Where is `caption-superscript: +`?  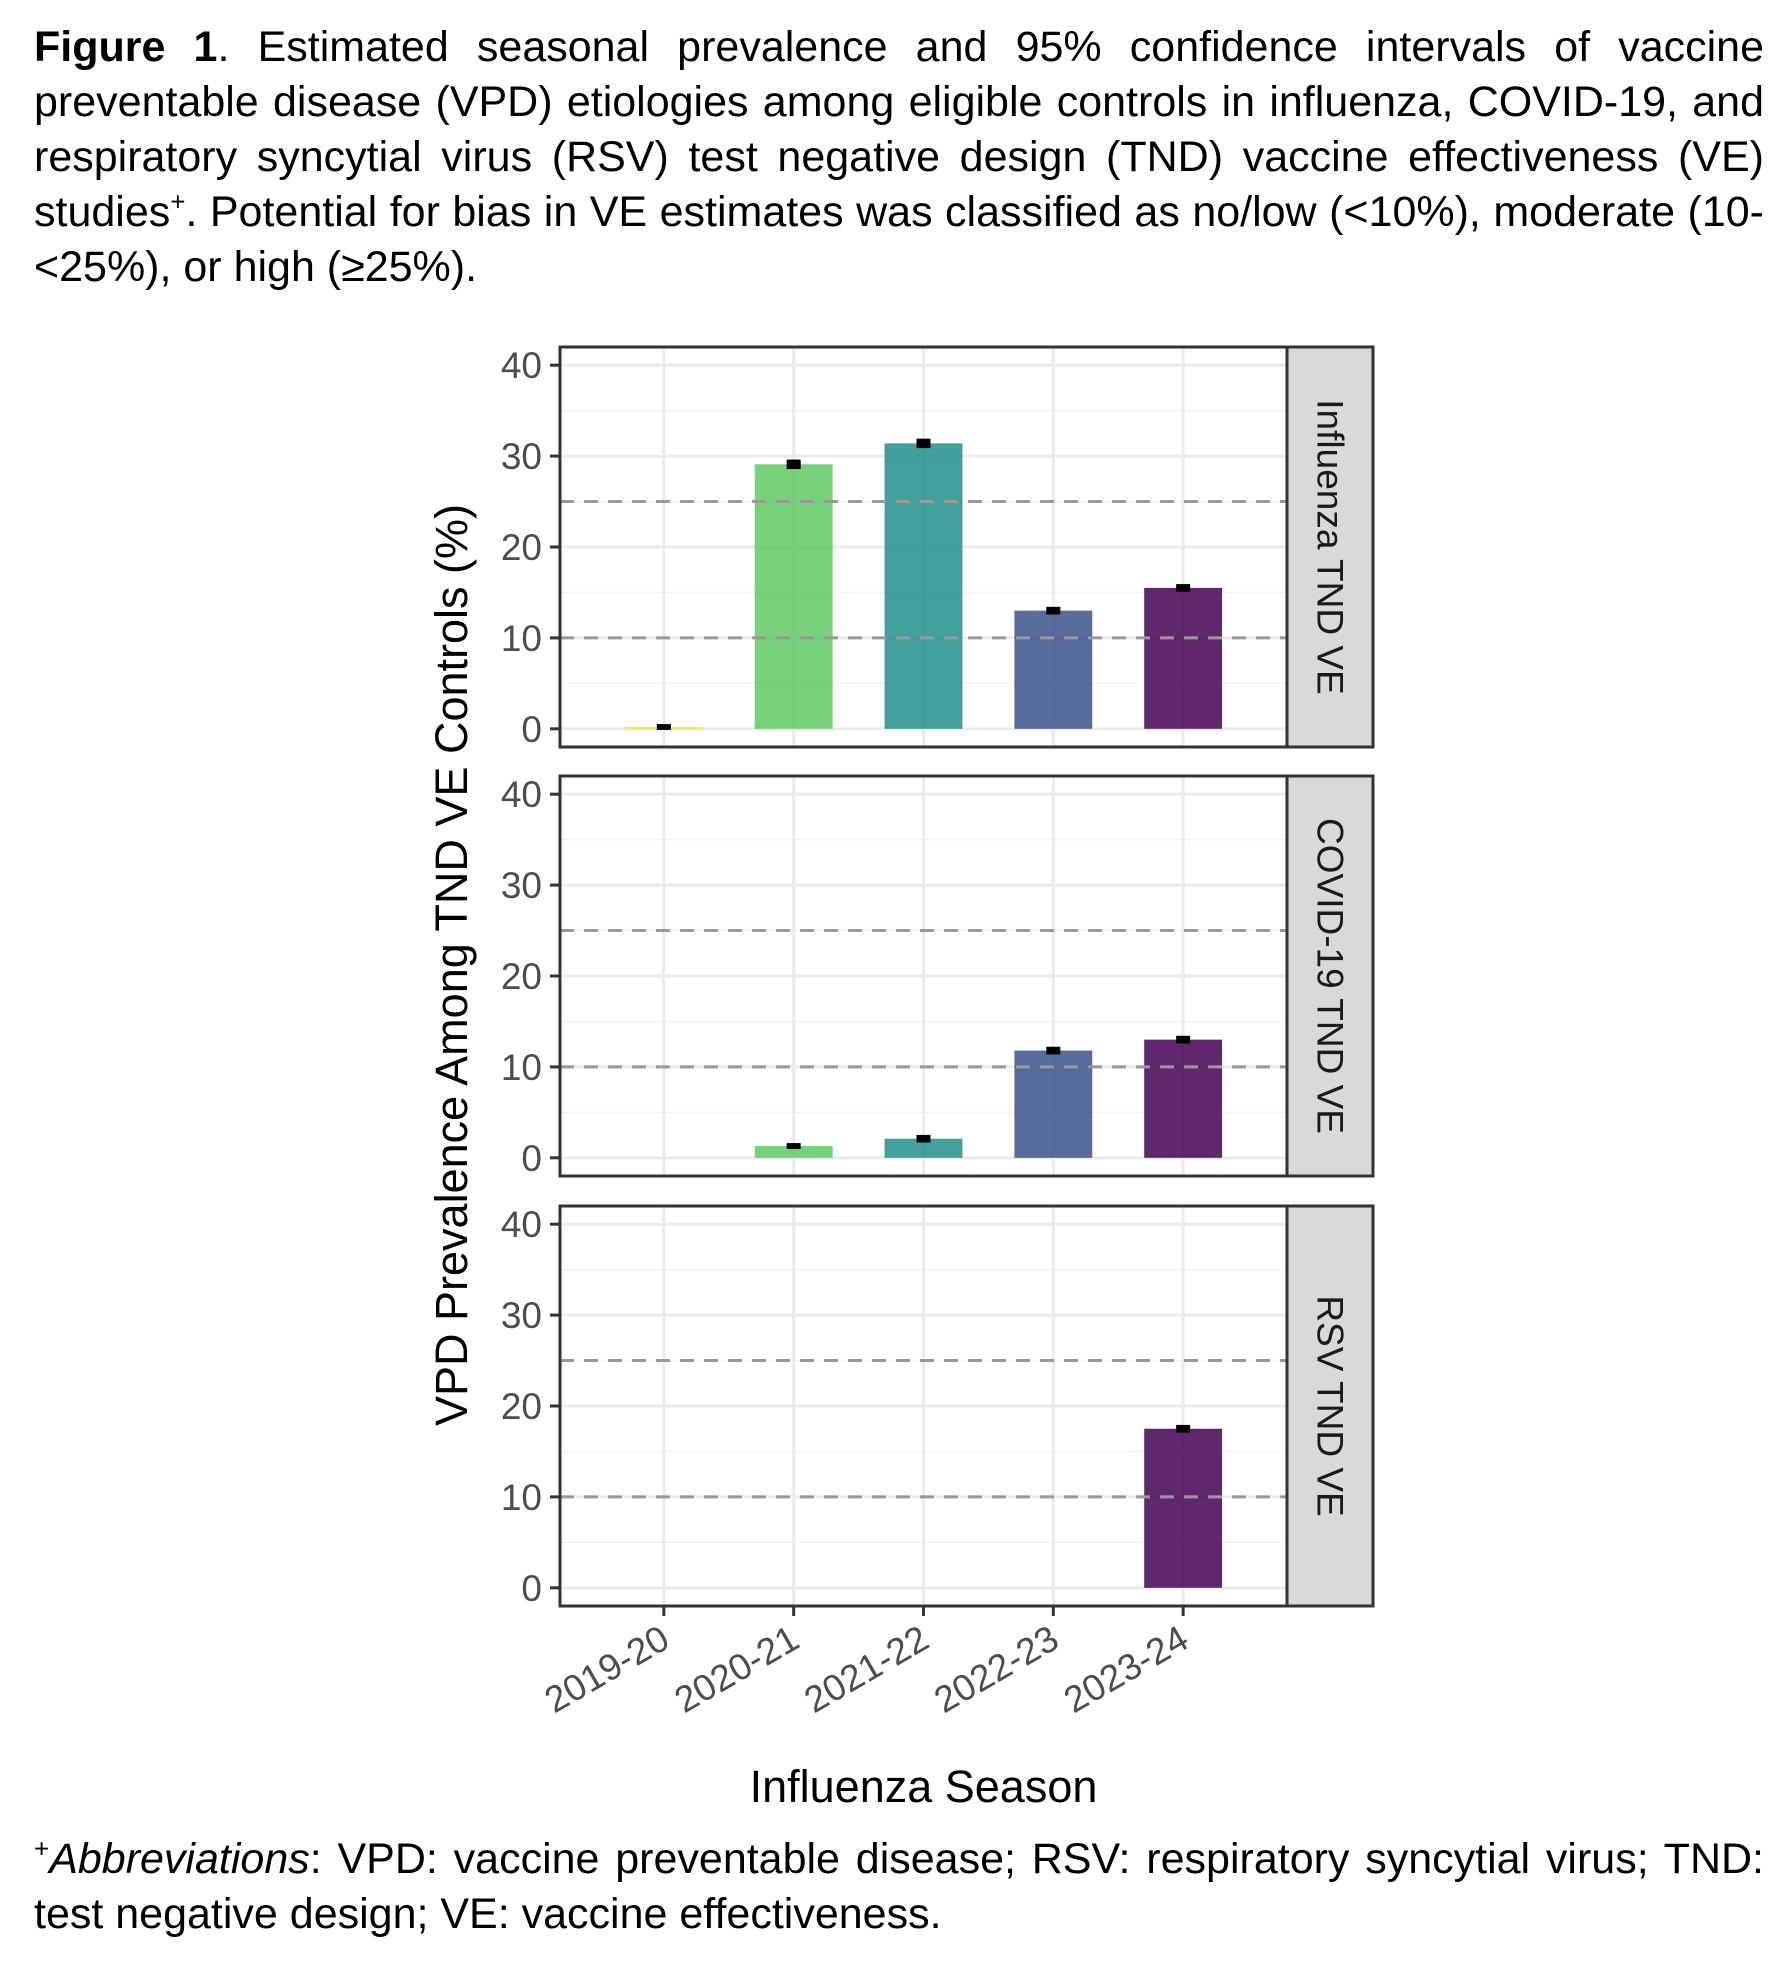 caption-superscript: + is located at coordinates (178, 201).